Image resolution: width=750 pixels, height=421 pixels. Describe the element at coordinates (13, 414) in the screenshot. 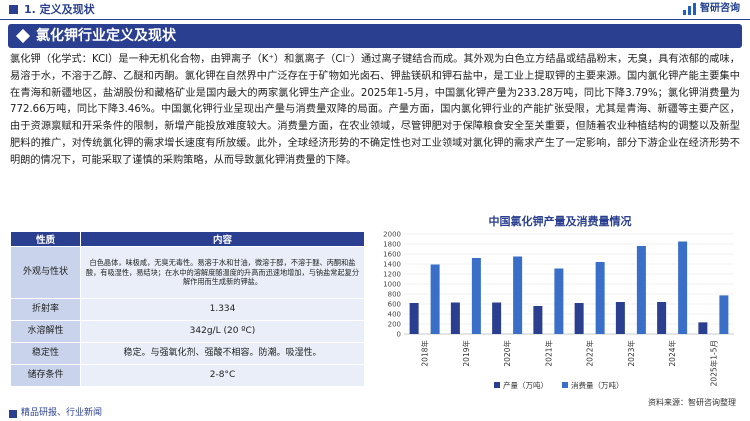

I see `footer-marker-icon` at that location.